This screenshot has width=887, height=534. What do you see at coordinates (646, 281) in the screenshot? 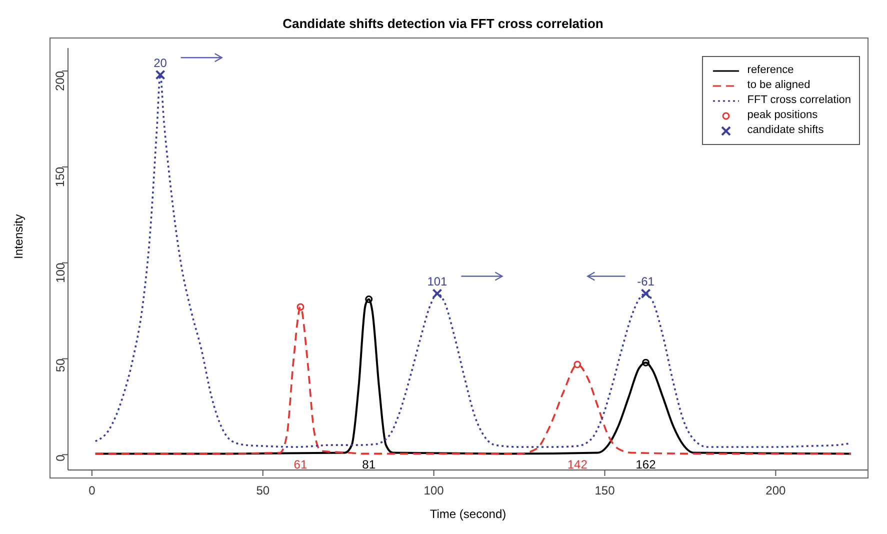
I see `annotation: -61` at bounding box center [646, 281].